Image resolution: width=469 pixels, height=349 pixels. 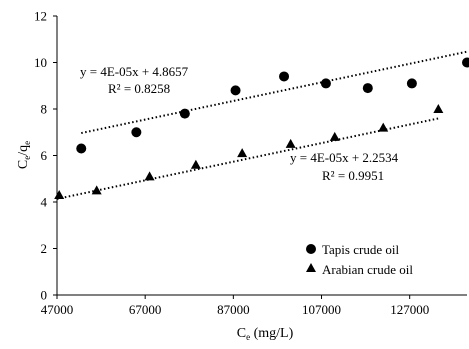 I want to click on y-tick-label: 12, so click(x=40, y=16).